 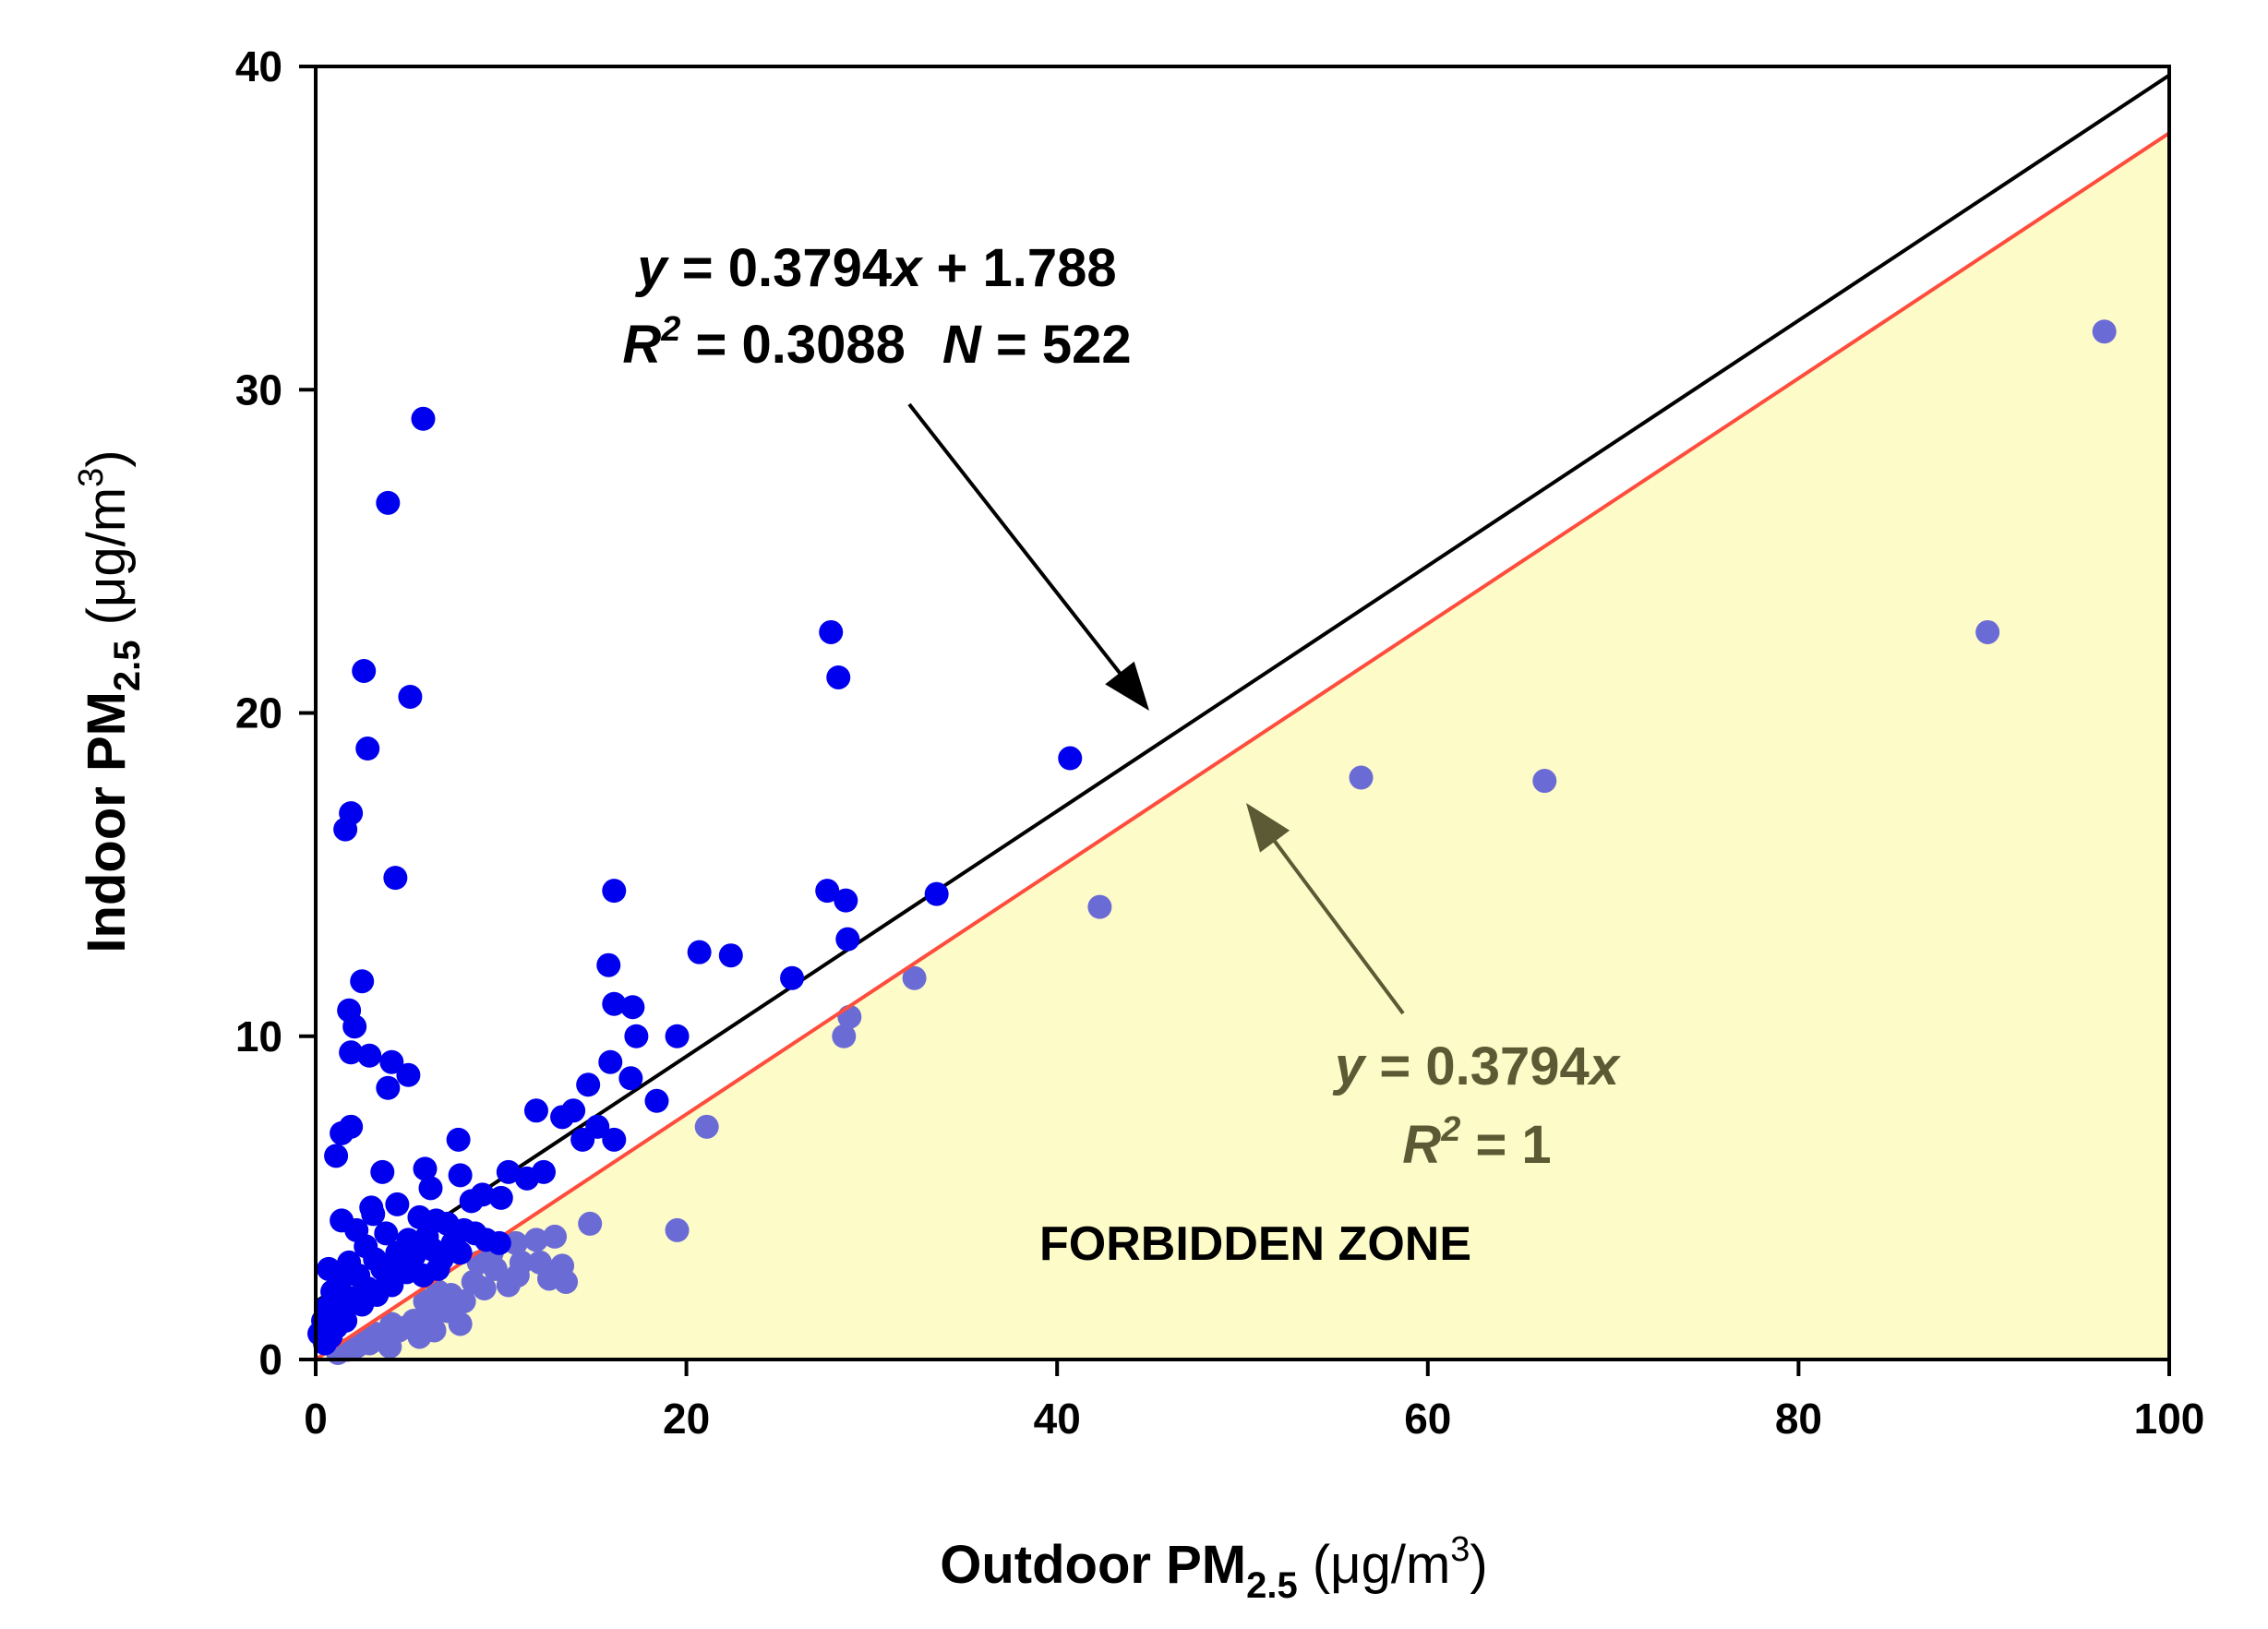 I want to click on y-title-unit-close: ), so click(x=107, y=458).